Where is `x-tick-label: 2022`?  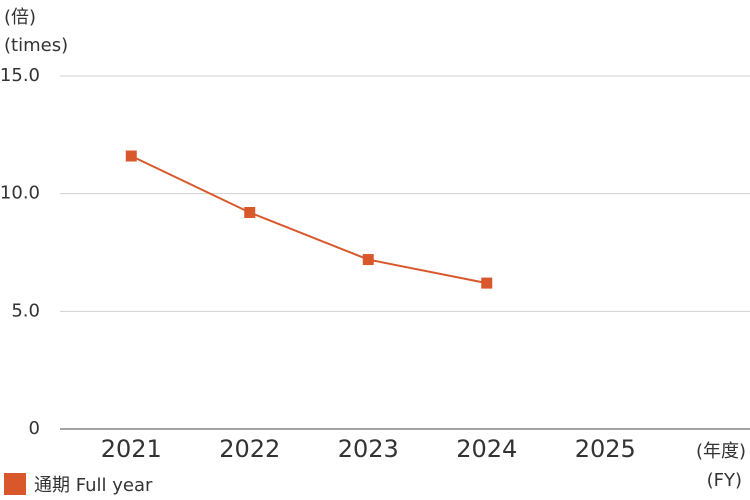 x-tick-label: 2022 is located at coordinates (249, 449).